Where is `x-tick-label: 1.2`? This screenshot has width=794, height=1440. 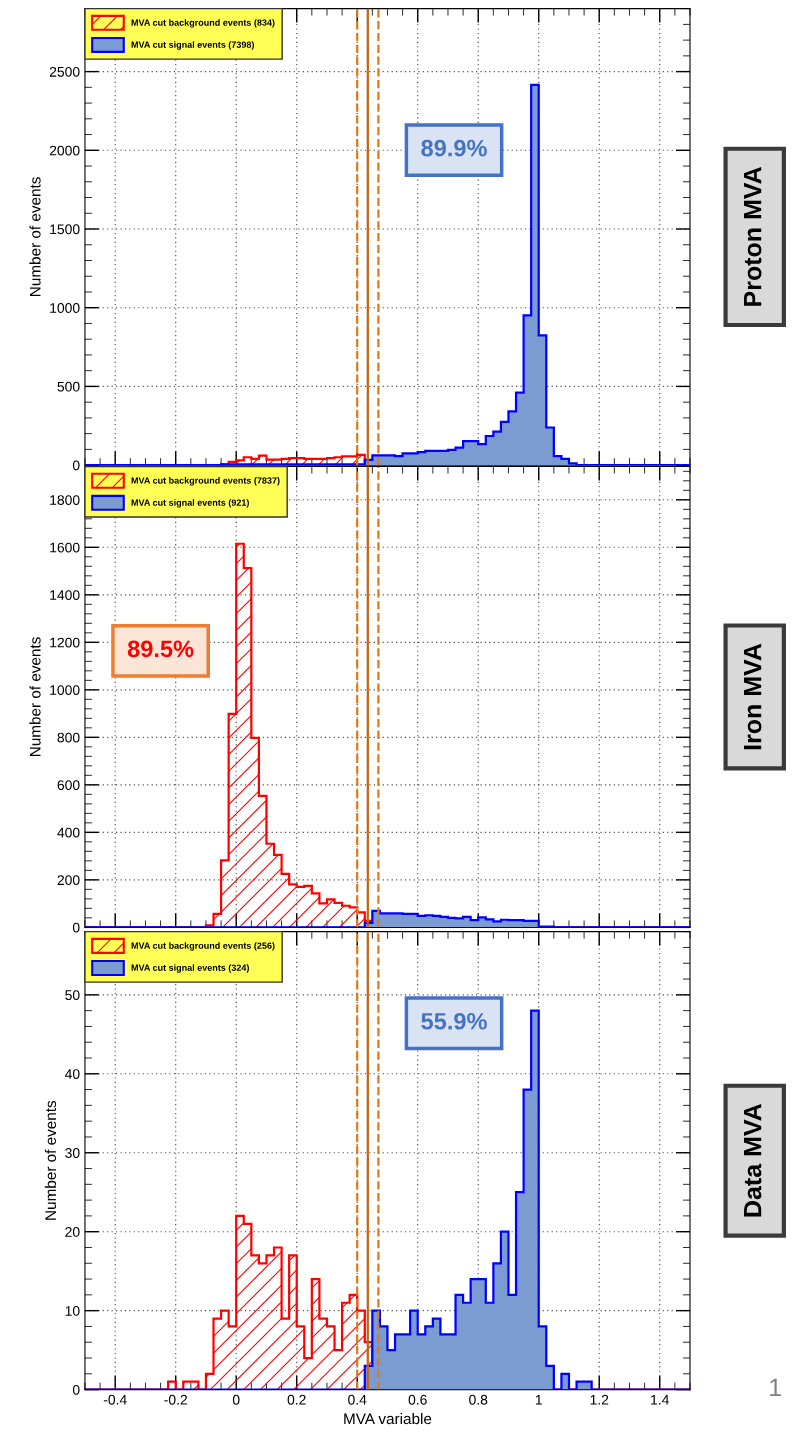 x-tick-label: 1.2 is located at coordinates (599, 1399).